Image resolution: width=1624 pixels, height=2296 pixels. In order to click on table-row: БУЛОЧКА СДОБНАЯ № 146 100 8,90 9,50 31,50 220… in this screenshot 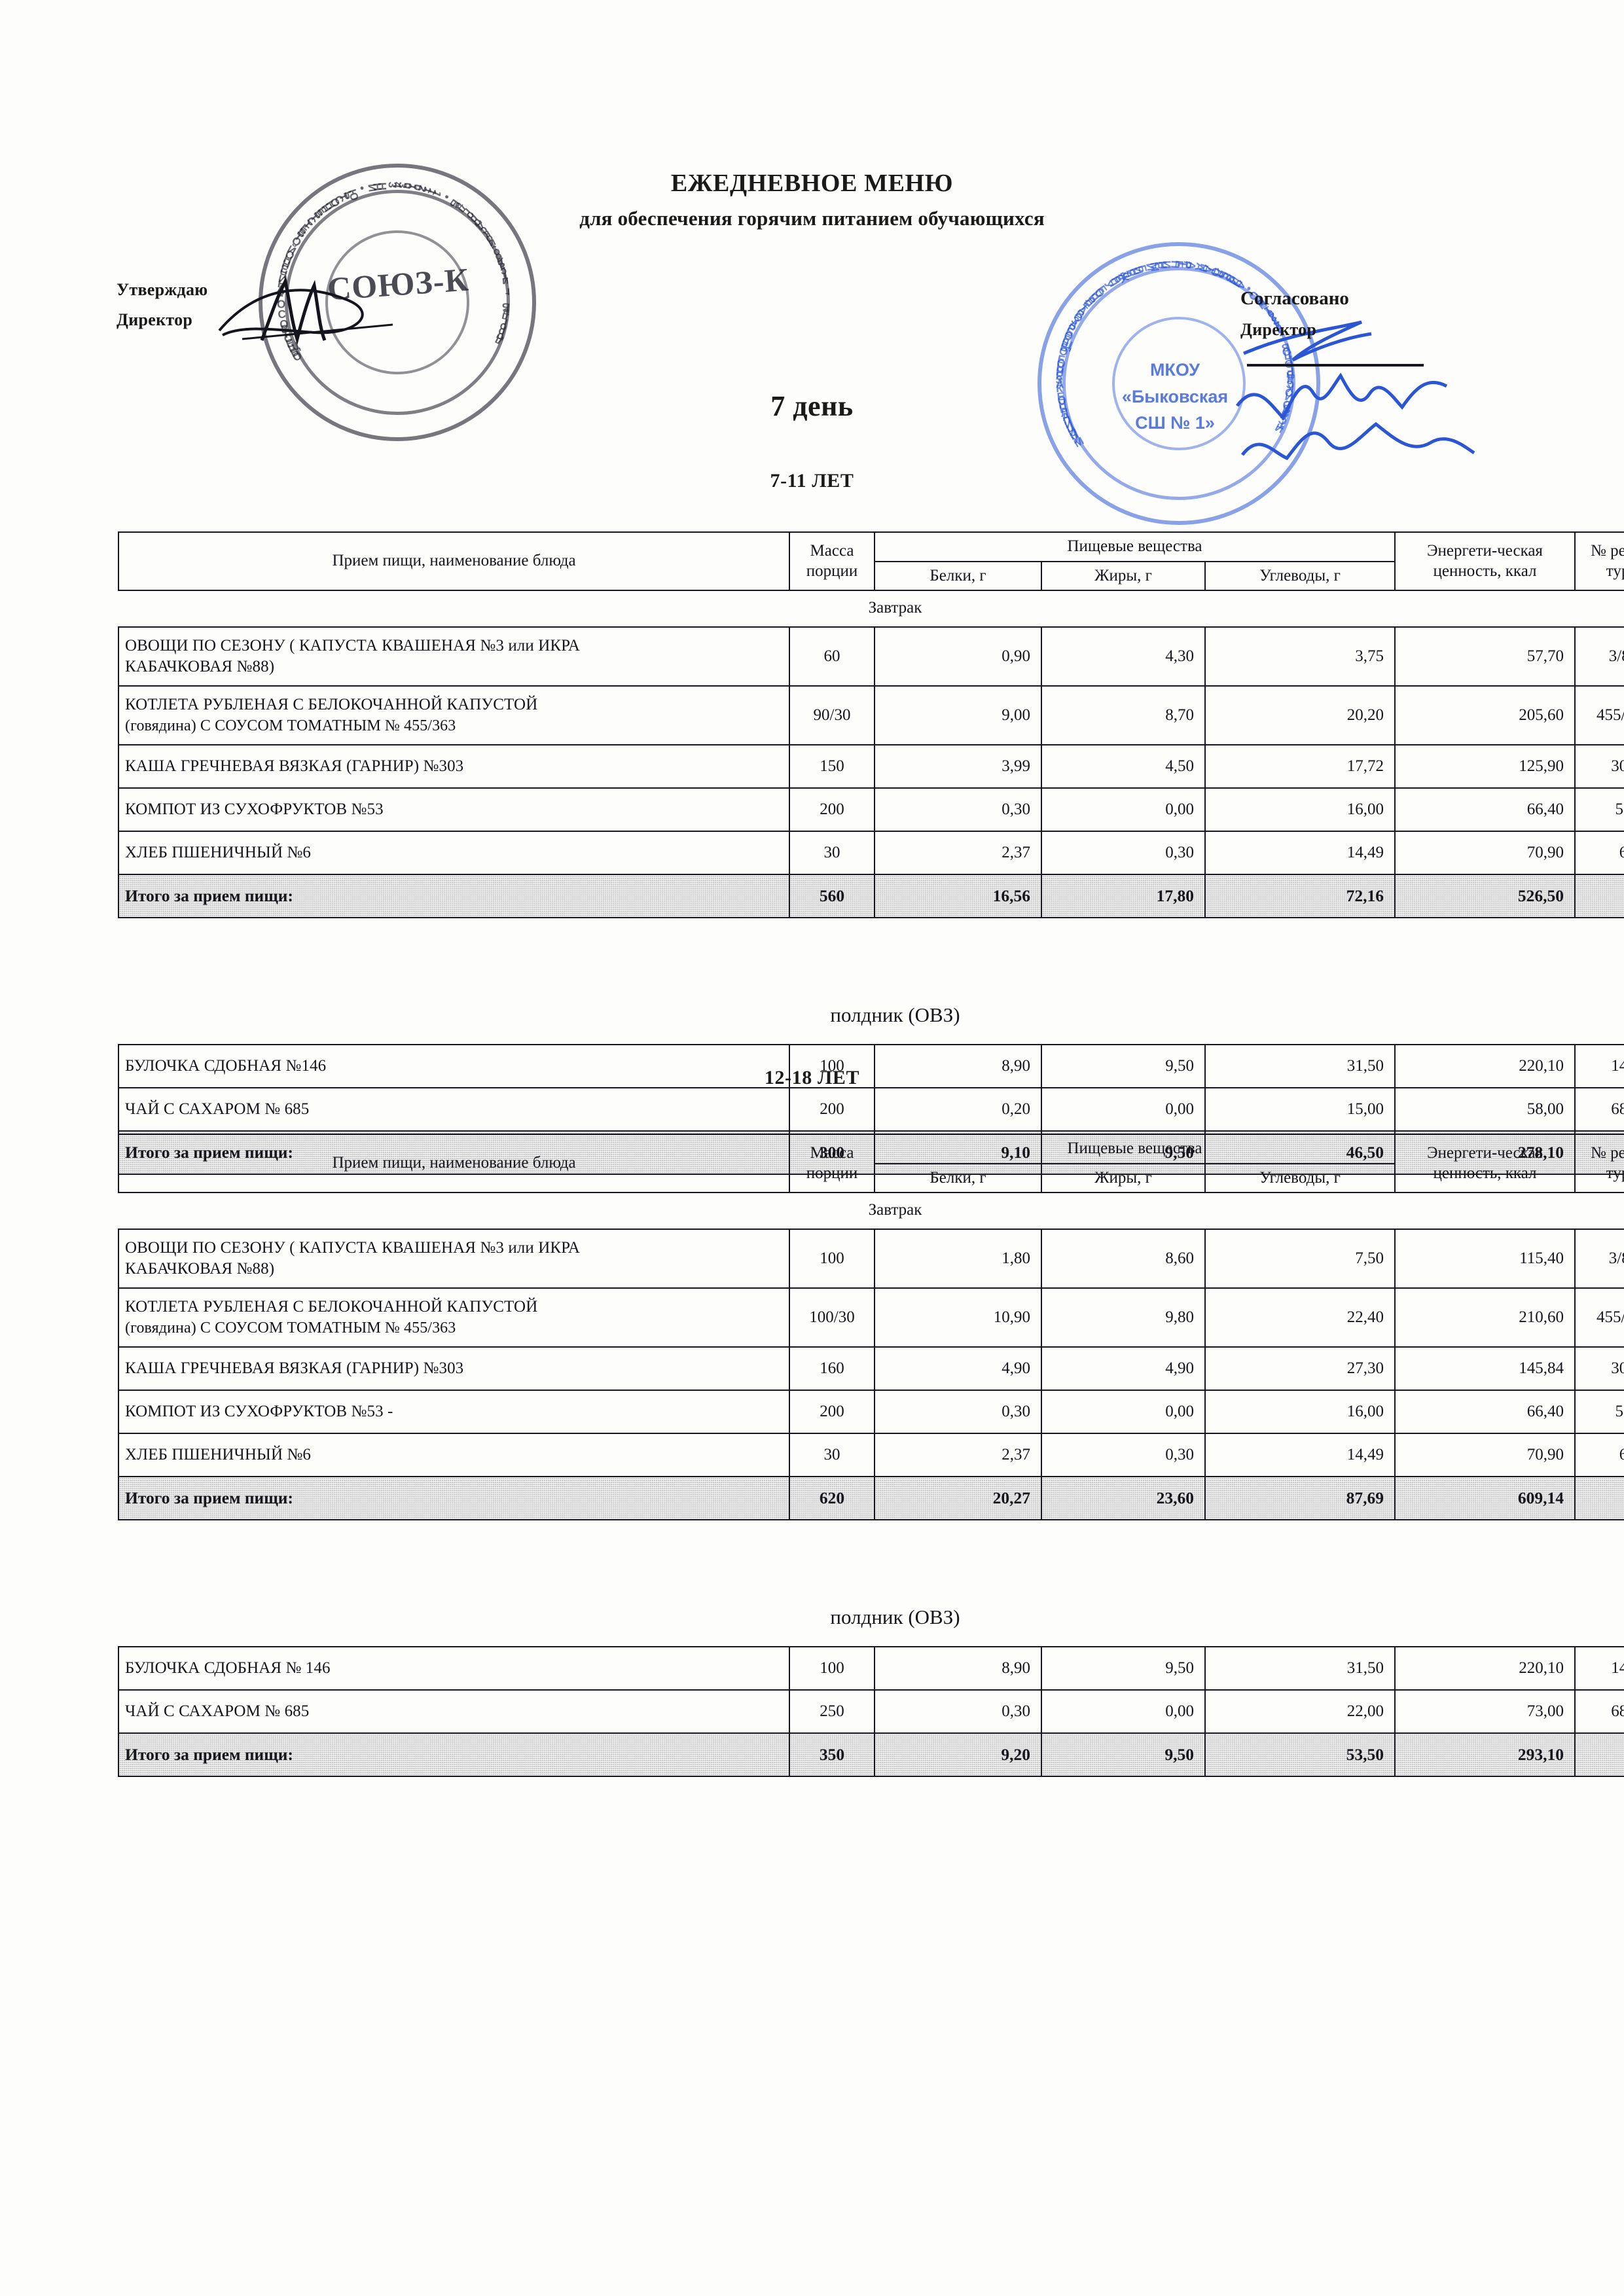, I will do `click(871, 1668)`.